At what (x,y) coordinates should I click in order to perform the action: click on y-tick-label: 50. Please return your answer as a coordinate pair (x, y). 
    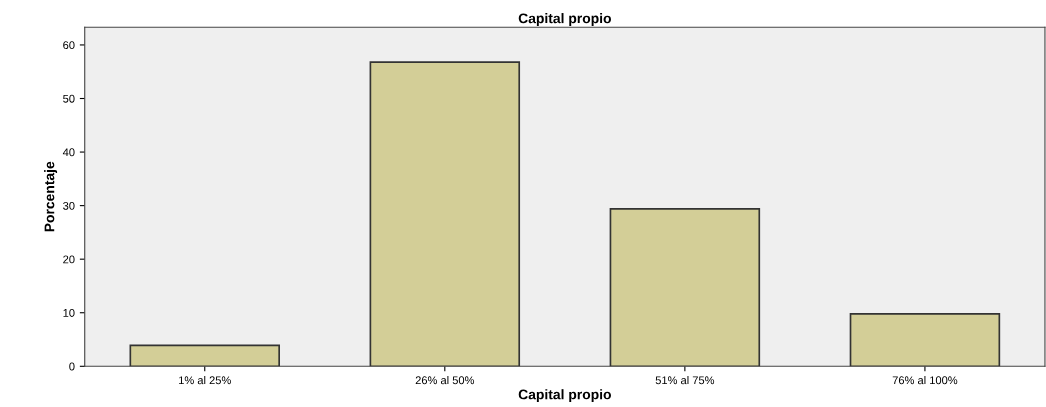
    Looking at the image, I should click on (69, 98).